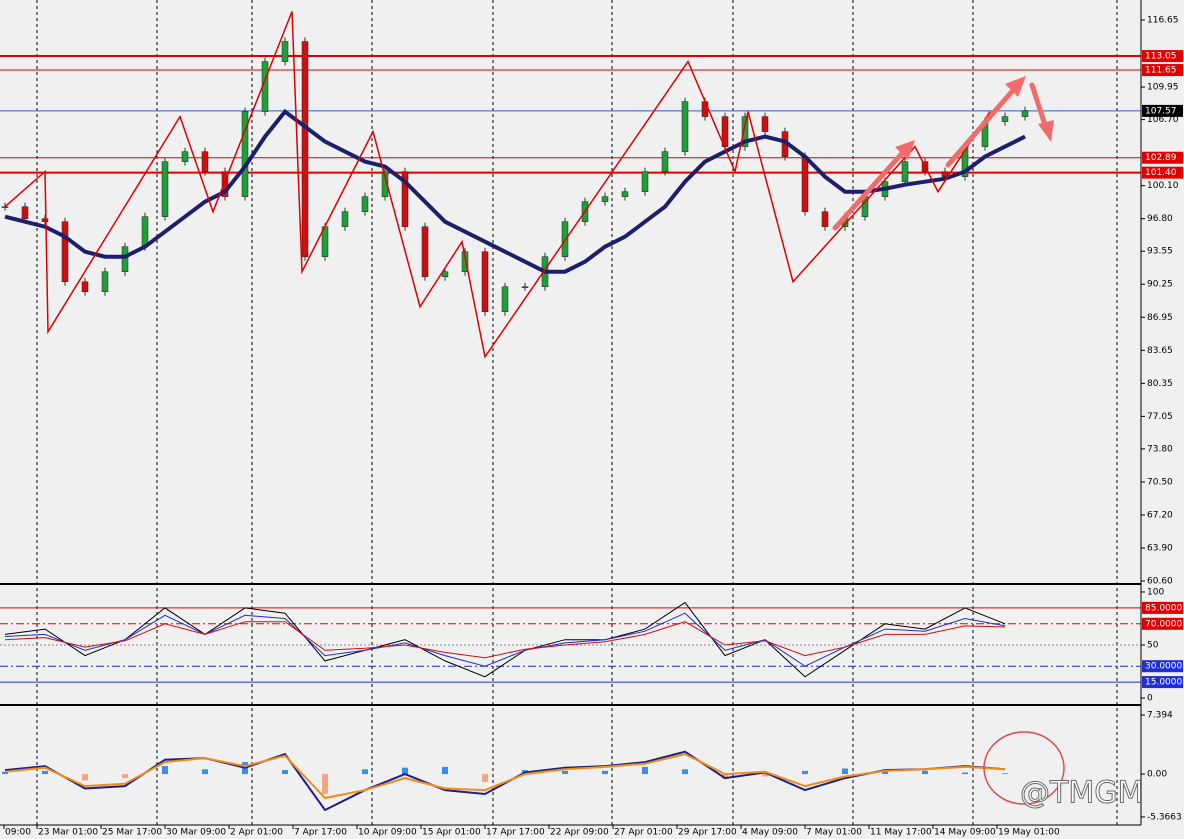 The image size is (1184, 839). Describe the element at coordinates (1164, 817) in the screenshot. I see `y-tick-label: -5.3663` at that location.